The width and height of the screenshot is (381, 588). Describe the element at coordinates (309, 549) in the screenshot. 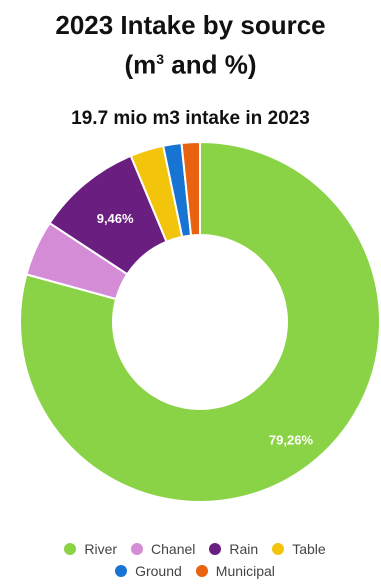

I see `legend-label: Table` at that location.